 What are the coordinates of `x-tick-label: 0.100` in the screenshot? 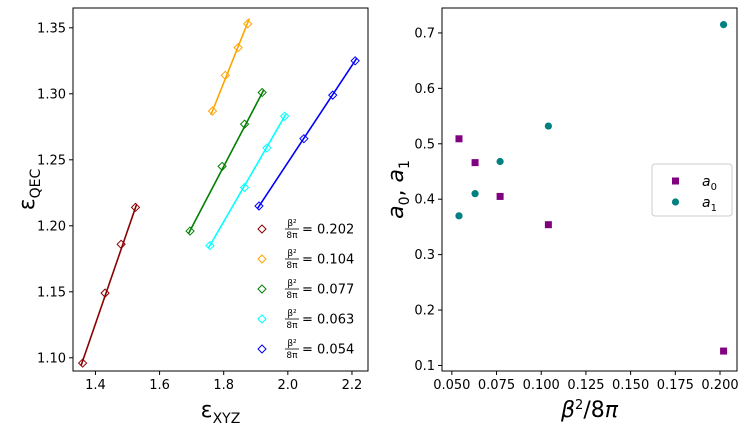 It's located at (541, 385).